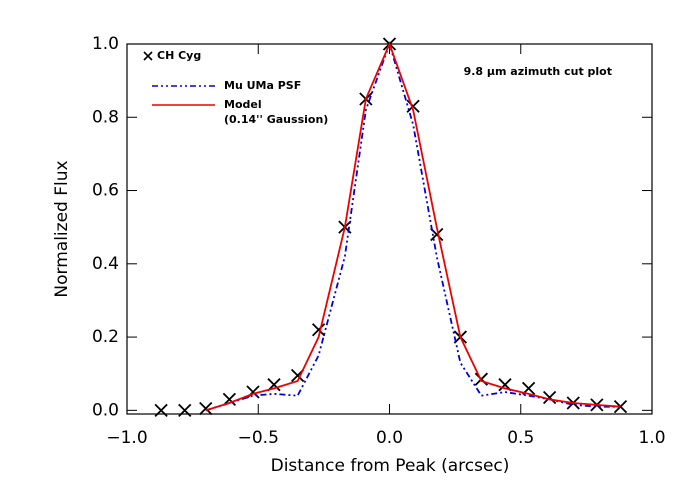 The height and width of the screenshot is (494, 692). Describe the element at coordinates (105, 44) in the screenshot. I see `y-tick-label: 1.0` at that location.